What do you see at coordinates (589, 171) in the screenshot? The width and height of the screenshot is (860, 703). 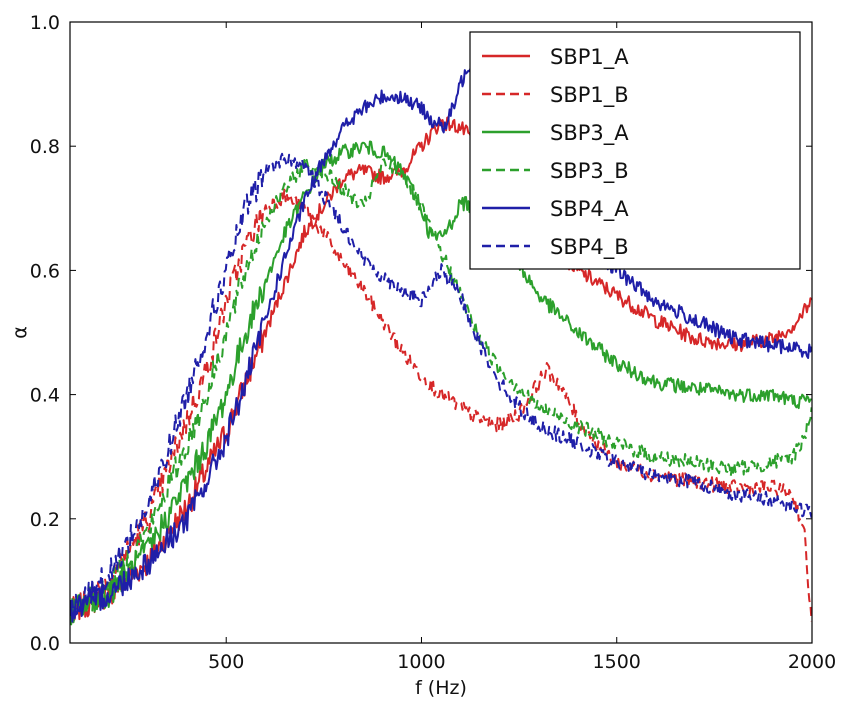 I see `legend-label: SBP3_B` at bounding box center [589, 171].